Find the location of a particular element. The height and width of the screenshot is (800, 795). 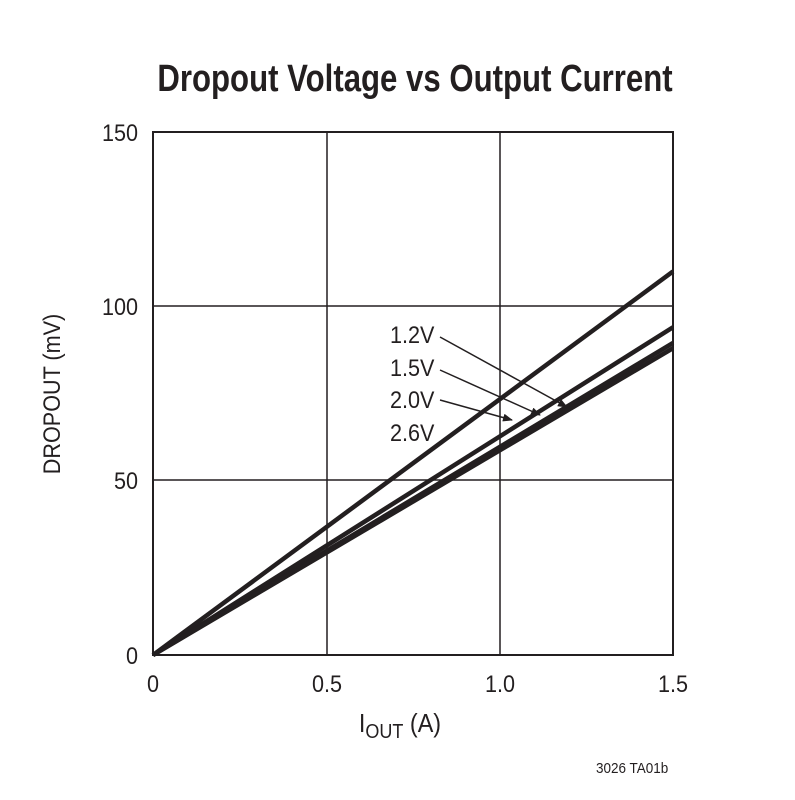

annotation-arrows is located at coordinates (503, 379).